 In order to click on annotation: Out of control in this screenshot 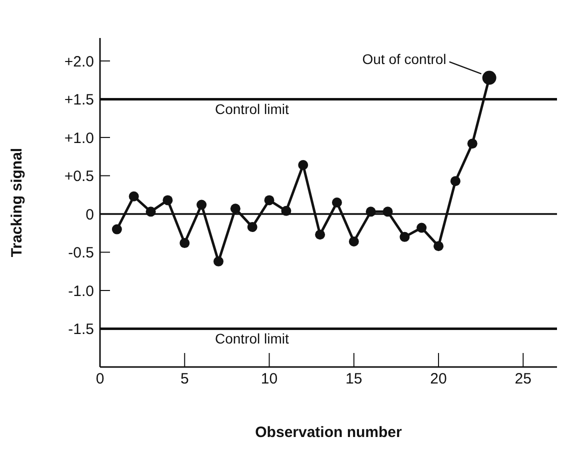, I will do `click(404, 58)`.